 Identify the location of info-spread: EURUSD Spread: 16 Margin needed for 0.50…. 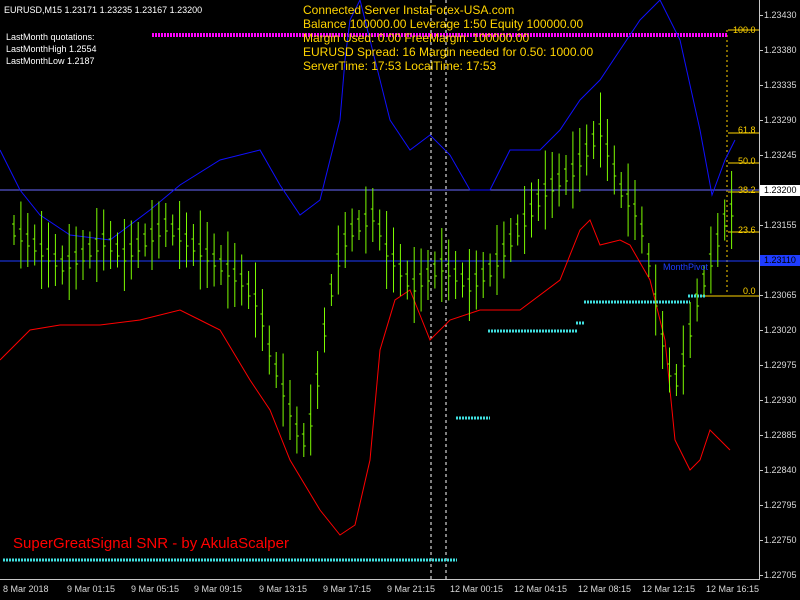
(448, 52).